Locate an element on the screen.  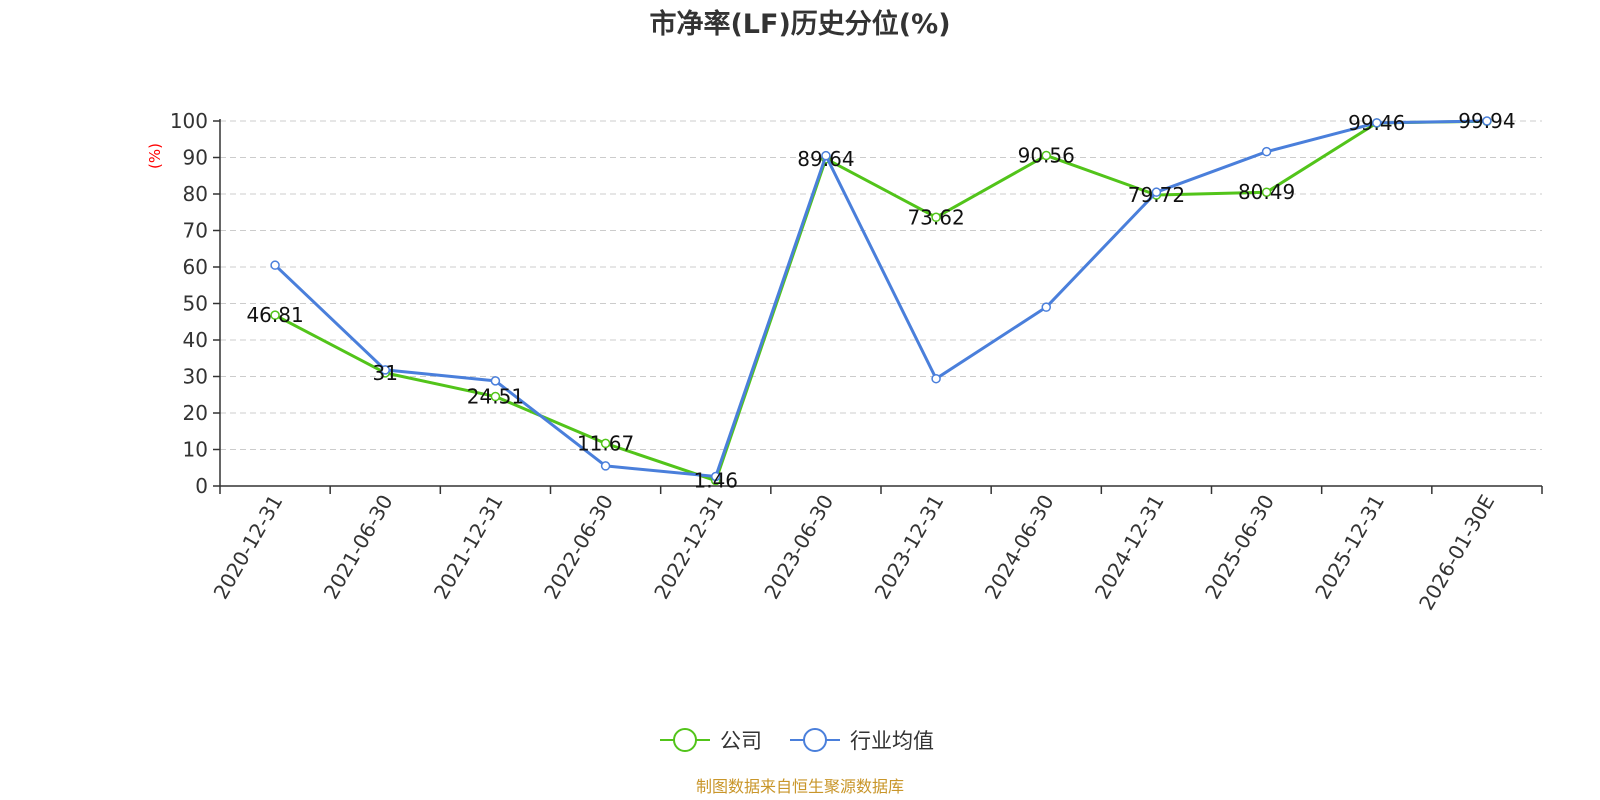
x-tick-label: 2023-12-31 is located at coordinates (909, 546).